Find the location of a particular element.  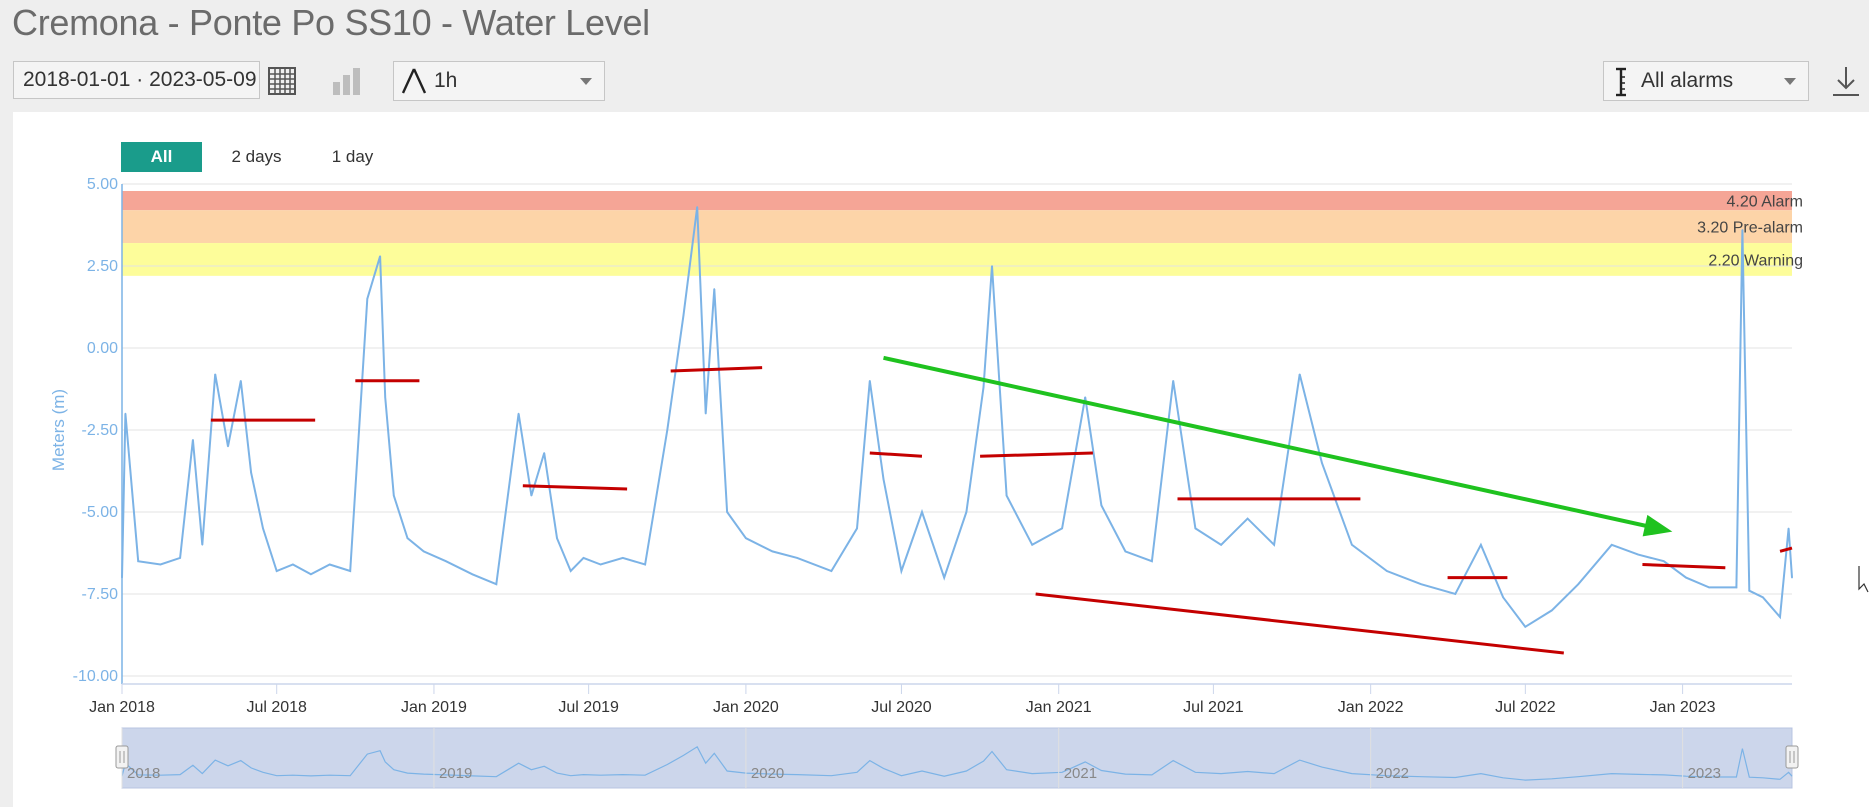

x-tick-label: Jan 2022 is located at coordinates (1371, 707).